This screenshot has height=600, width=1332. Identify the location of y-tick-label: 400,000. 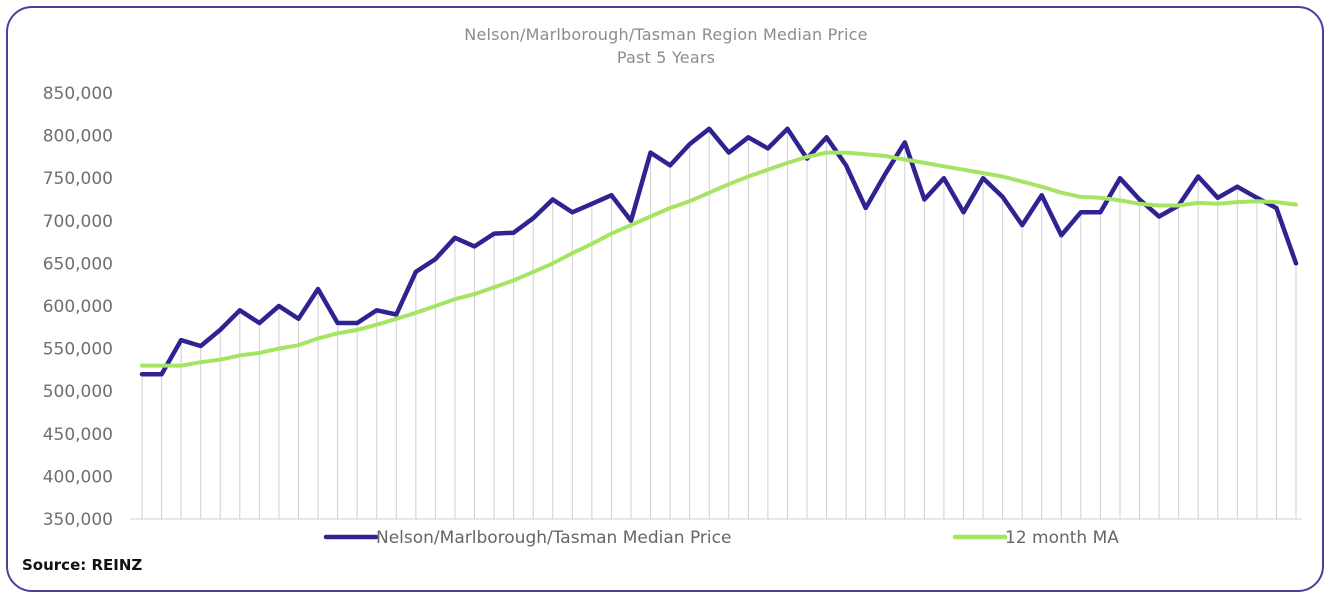
(78, 477).